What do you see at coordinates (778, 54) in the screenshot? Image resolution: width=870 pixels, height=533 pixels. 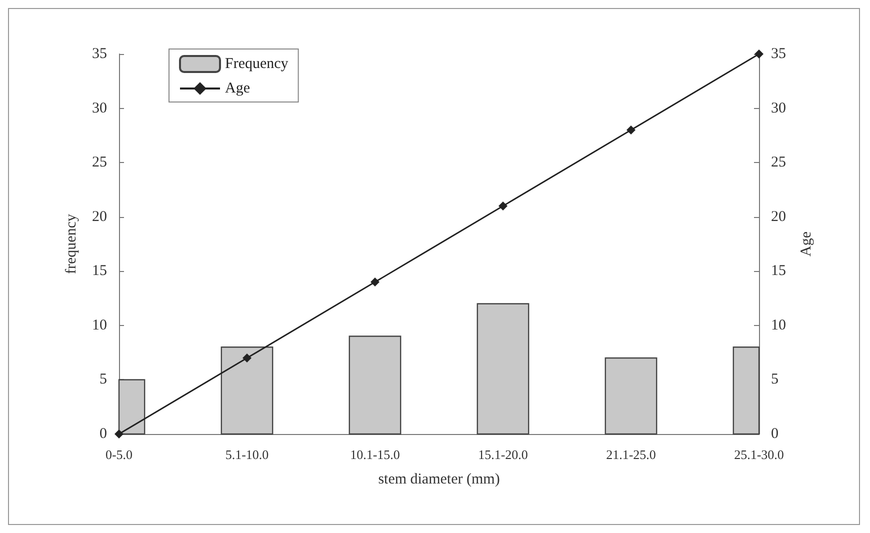 I see `y2-tick-label: 35` at bounding box center [778, 54].